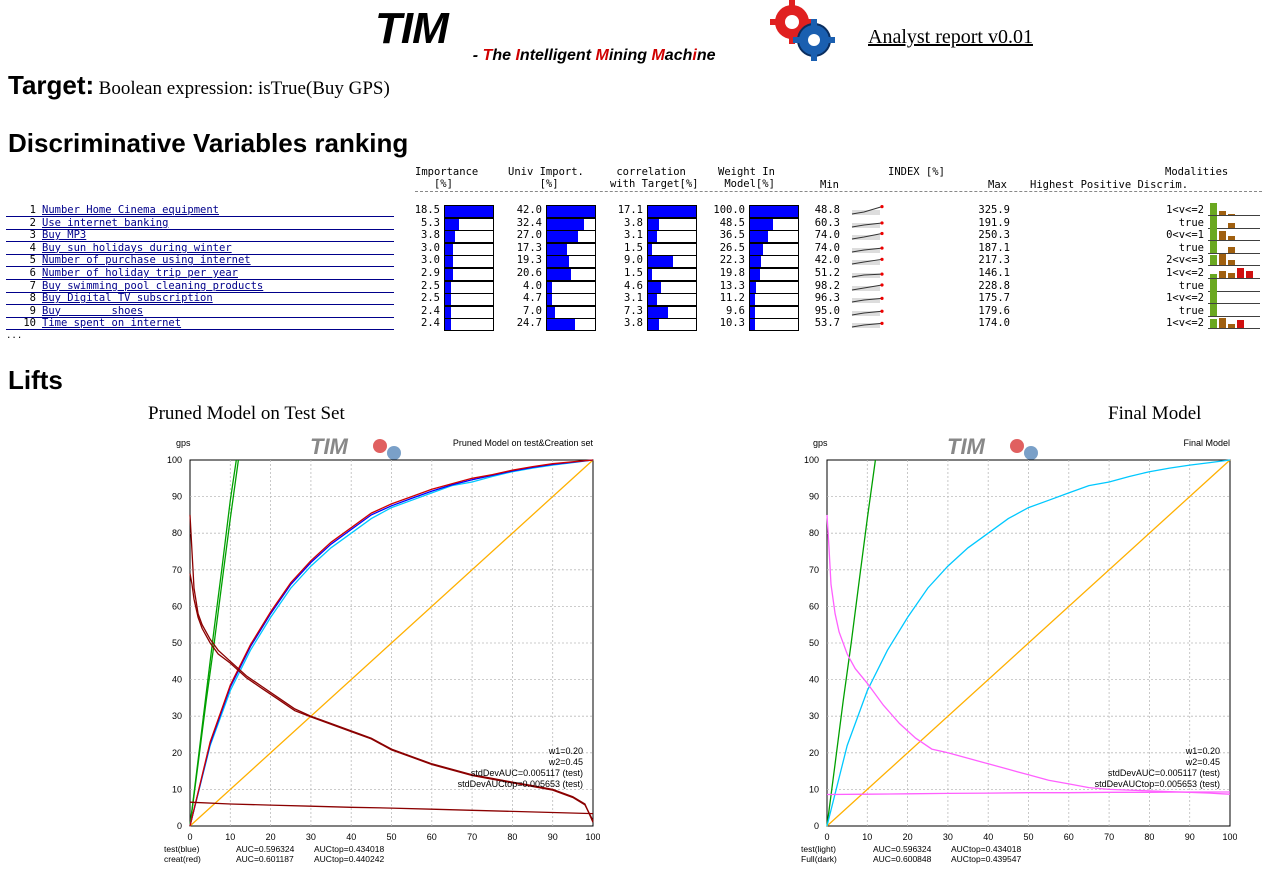  I want to click on logo-part: M, so click(658, 55).